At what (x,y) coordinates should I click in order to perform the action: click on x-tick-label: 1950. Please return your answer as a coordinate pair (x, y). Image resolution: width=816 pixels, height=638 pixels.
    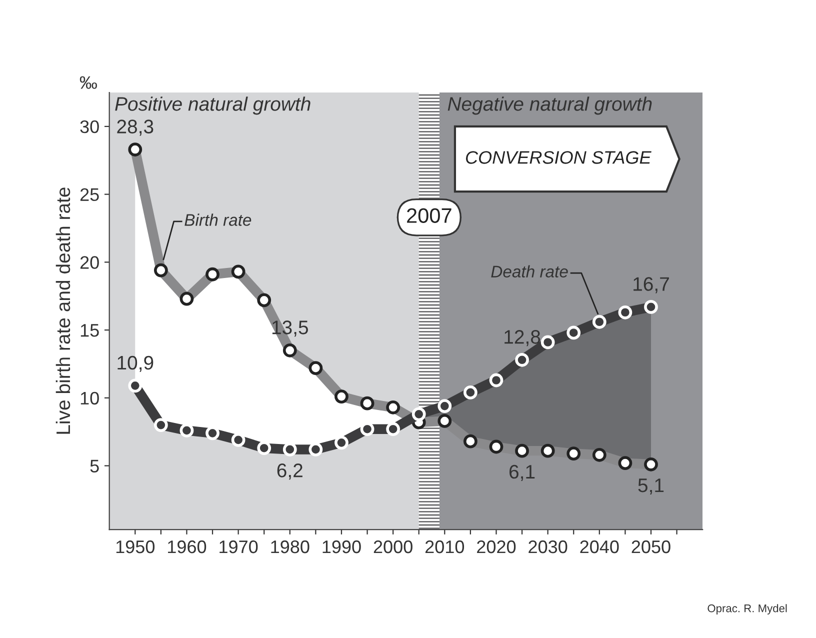
    Looking at the image, I should click on (135, 547).